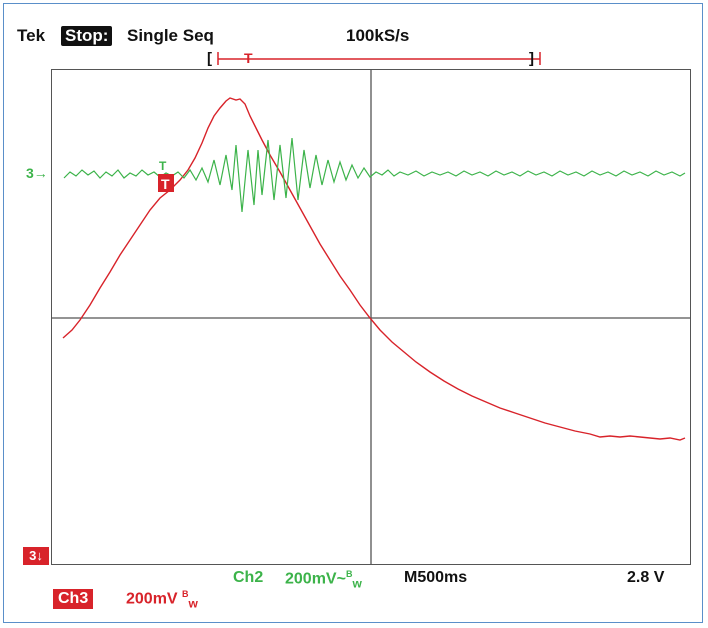  Describe the element at coordinates (531, 58) in the screenshot. I see `record-window-right-bracket: ]` at that location.